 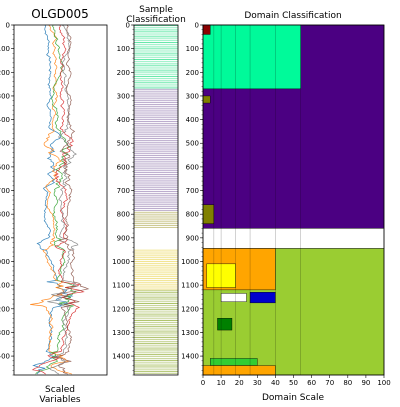 What do you see at coordinates (197, 26) in the screenshot?
I see `y-tick-label: 0` at bounding box center [197, 26].